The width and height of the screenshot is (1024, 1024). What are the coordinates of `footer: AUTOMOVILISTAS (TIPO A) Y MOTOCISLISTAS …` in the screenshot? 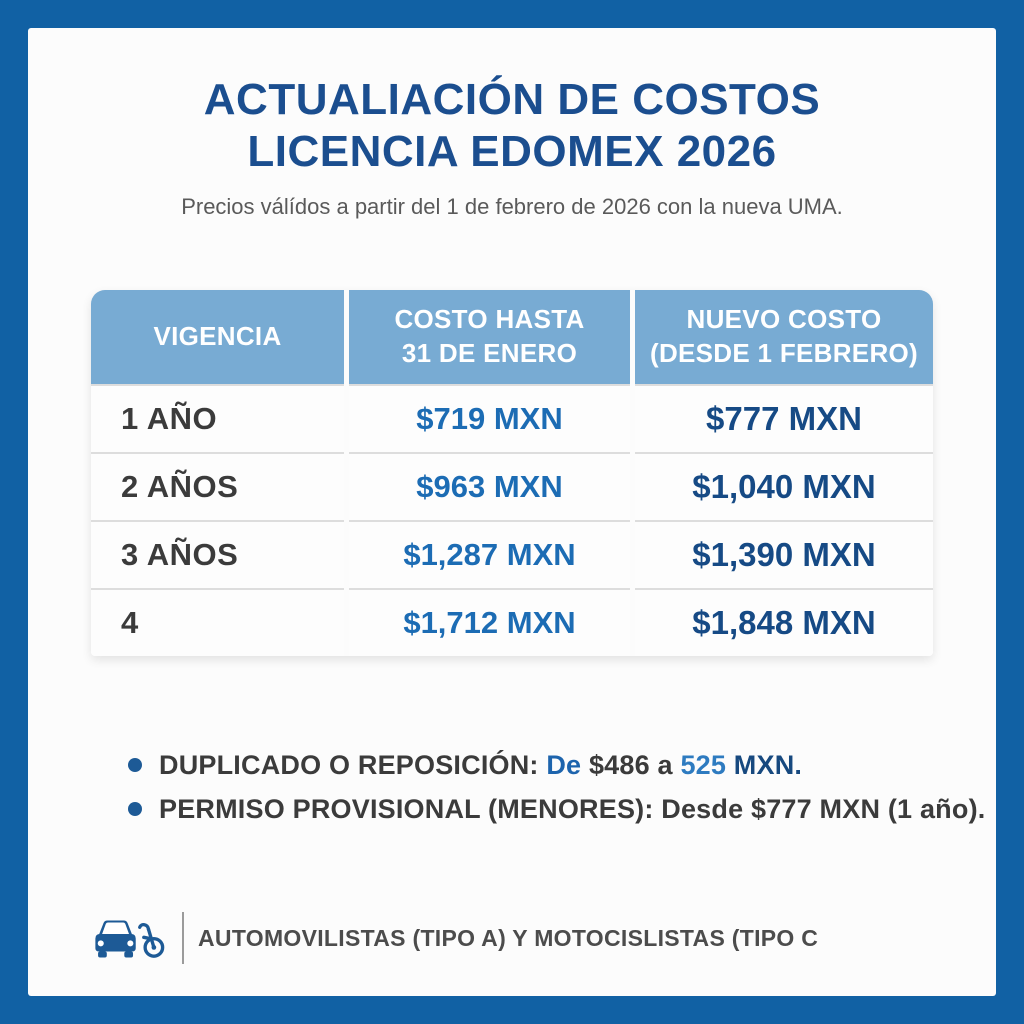 It's located at (454, 938).